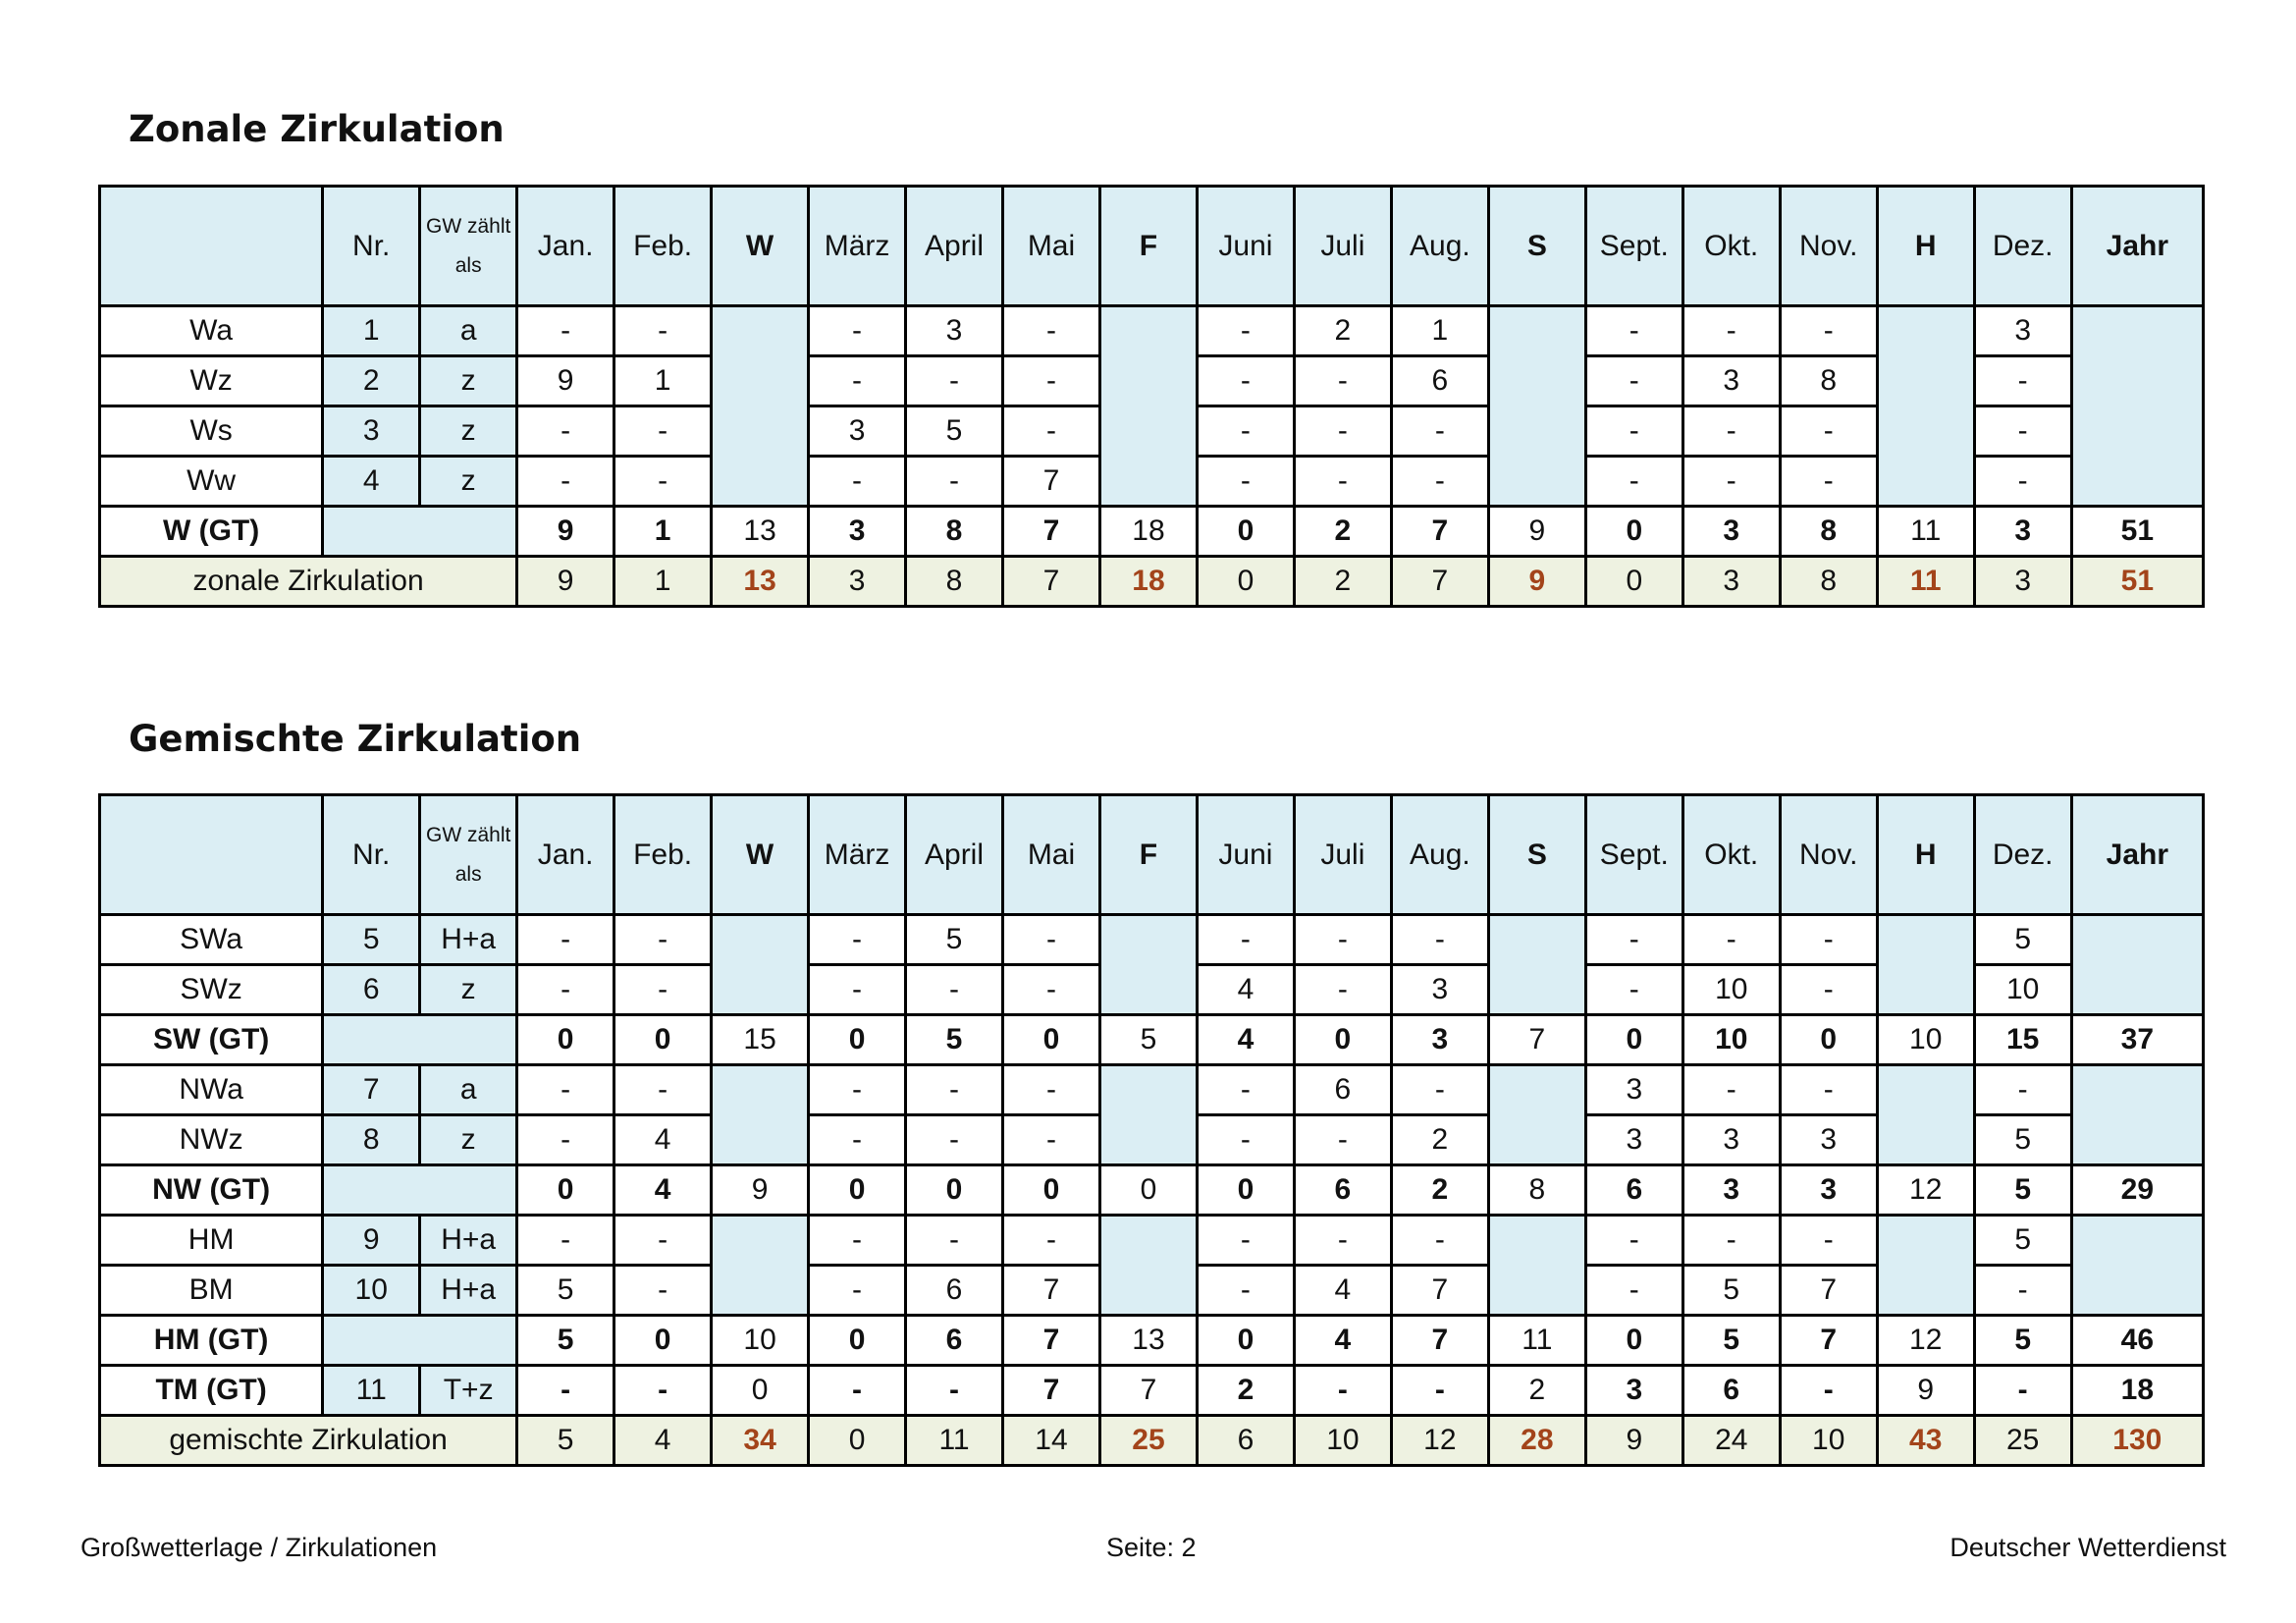  What do you see at coordinates (1829, 854) in the screenshot?
I see `column-header: Nov.` at bounding box center [1829, 854].